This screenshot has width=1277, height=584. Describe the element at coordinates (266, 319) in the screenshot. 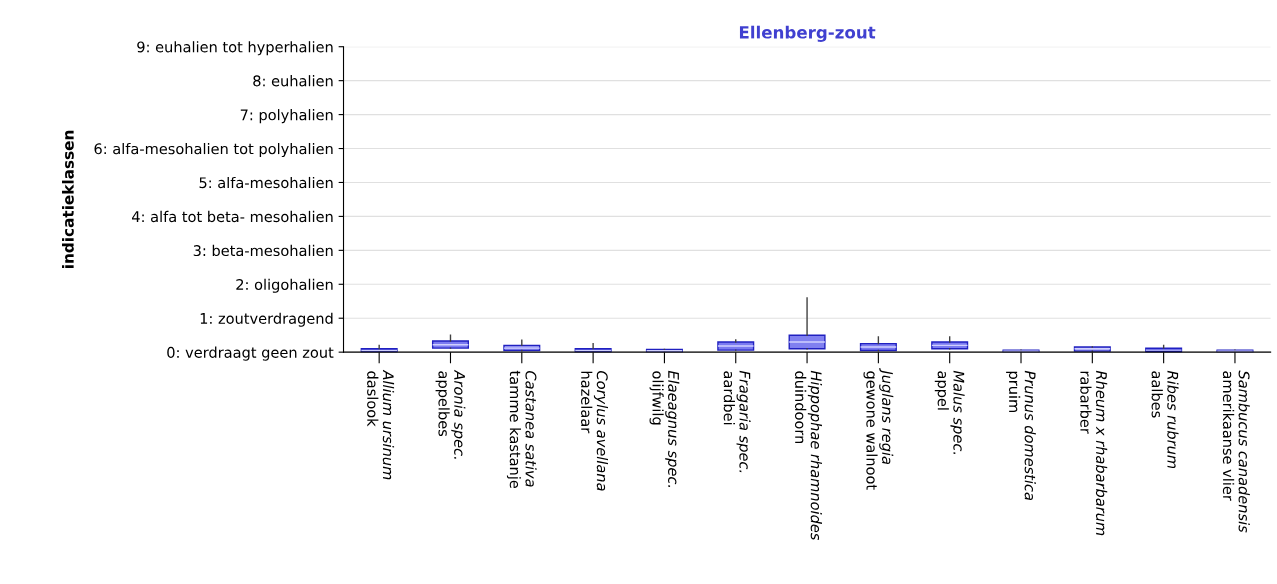

I see `y-tick-label: 1: zoutverdragend` at that location.